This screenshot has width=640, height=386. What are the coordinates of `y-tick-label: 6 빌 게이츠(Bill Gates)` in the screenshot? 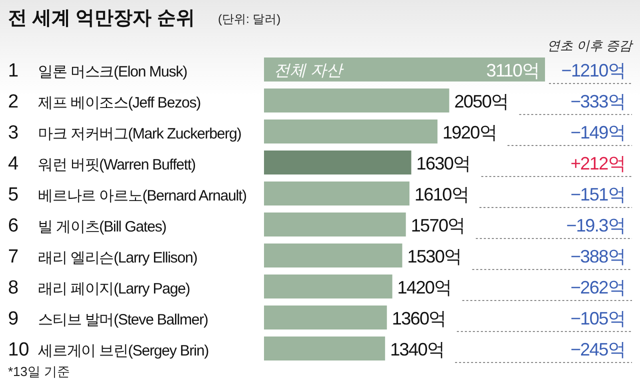 It's located at (87, 226).